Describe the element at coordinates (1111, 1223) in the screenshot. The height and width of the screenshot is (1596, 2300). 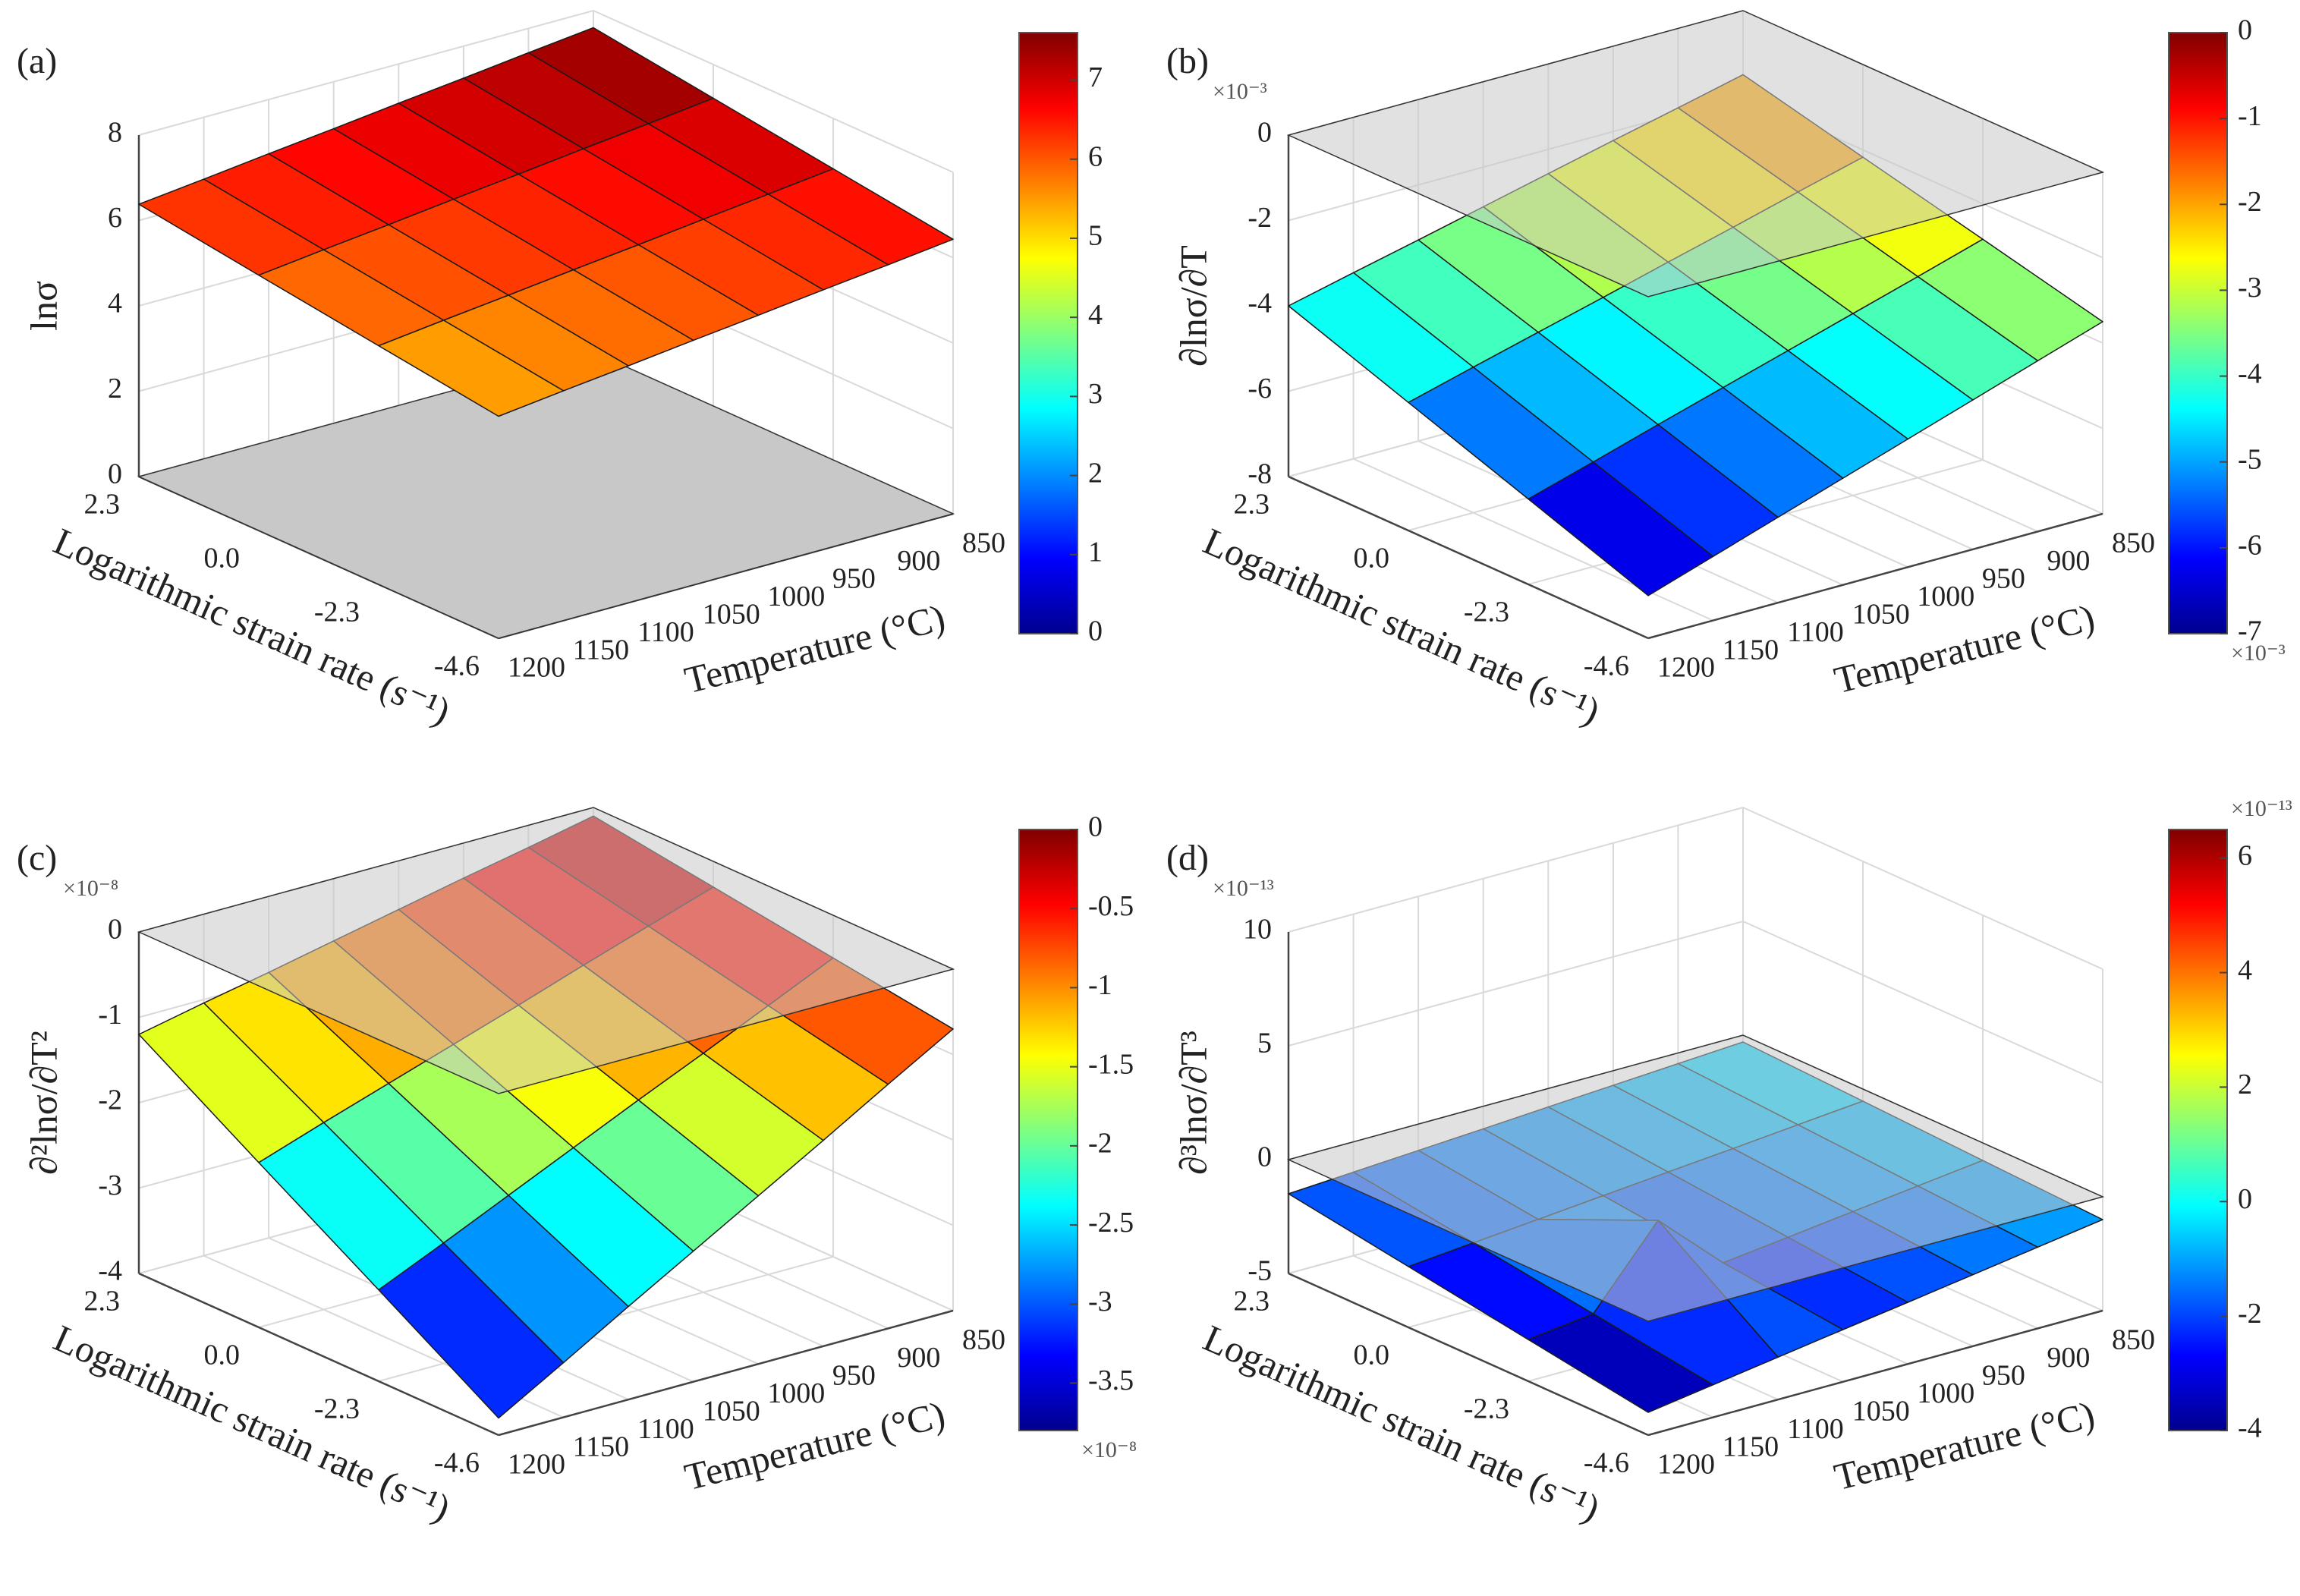
I see `colorbar-tick-label: -2.5` at that location.